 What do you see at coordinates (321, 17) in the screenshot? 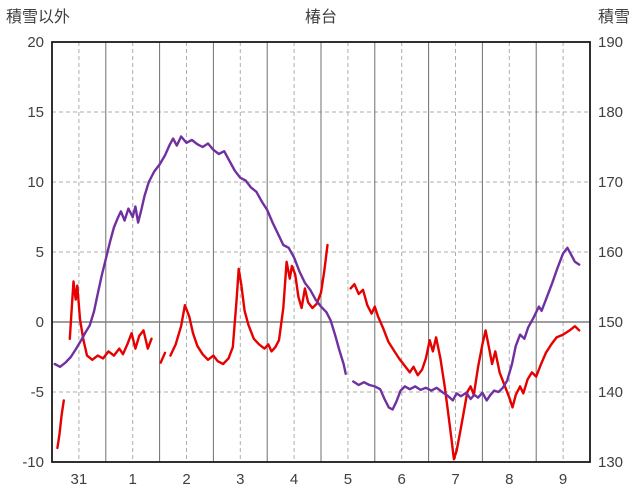
I see `chart-title: 椿台` at bounding box center [321, 17].